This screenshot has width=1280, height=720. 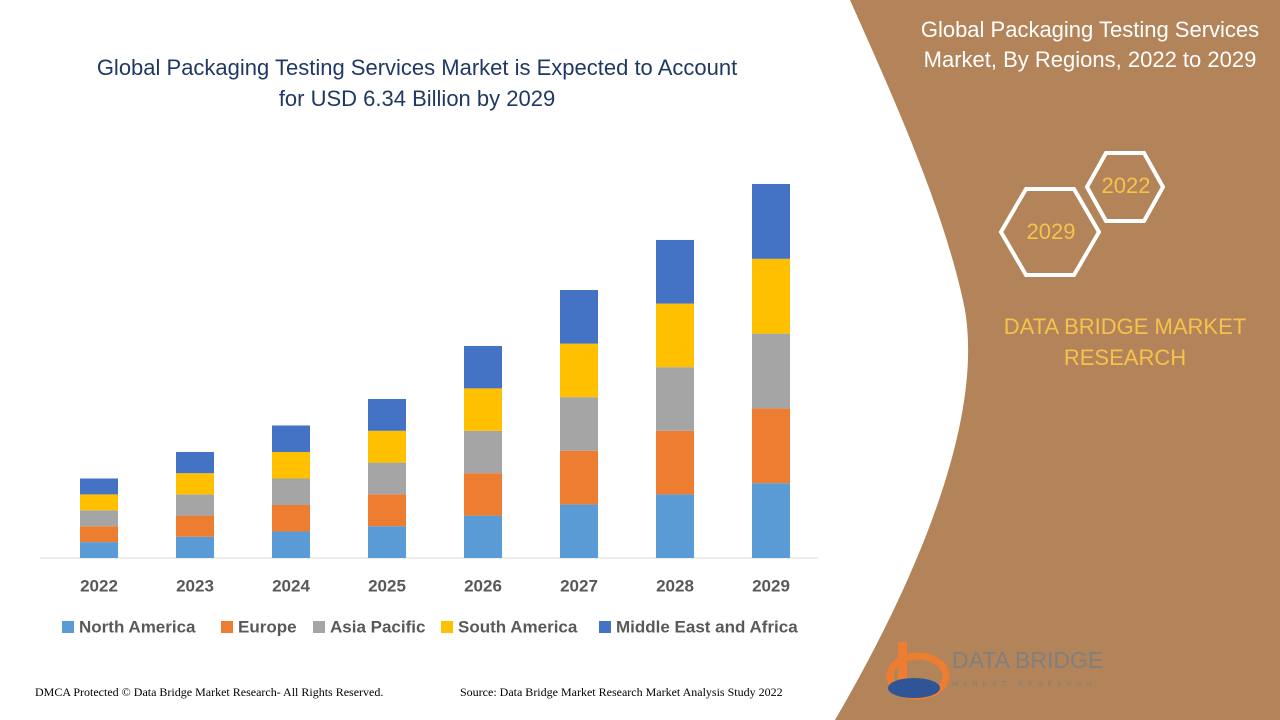 What do you see at coordinates (1125, 342) in the screenshot?
I see `brand: DATA BRIDGE MARKET RESEARCH` at bounding box center [1125, 342].